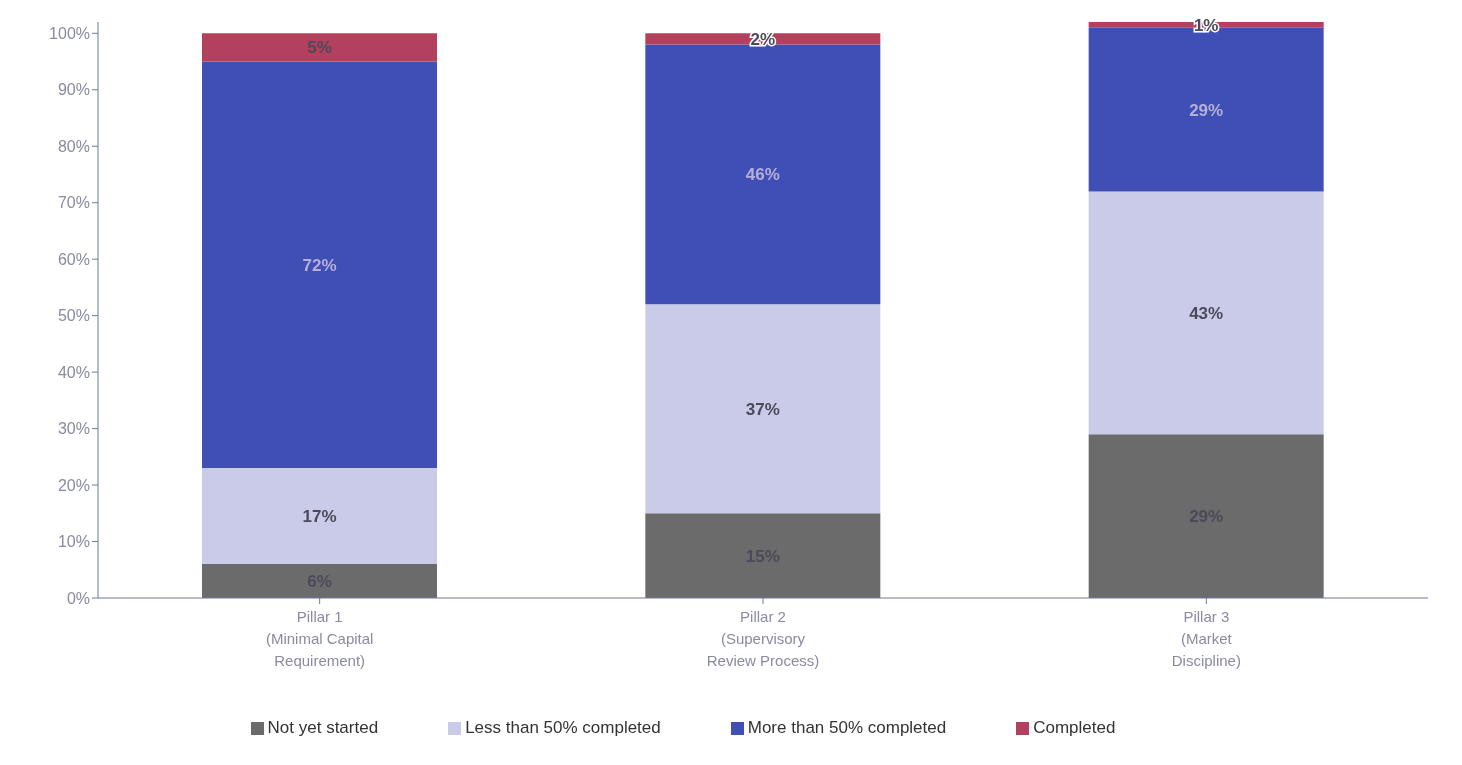  Describe the element at coordinates (78, 598) in the screenshot. I see `y-tick-label: 0%` at that location.